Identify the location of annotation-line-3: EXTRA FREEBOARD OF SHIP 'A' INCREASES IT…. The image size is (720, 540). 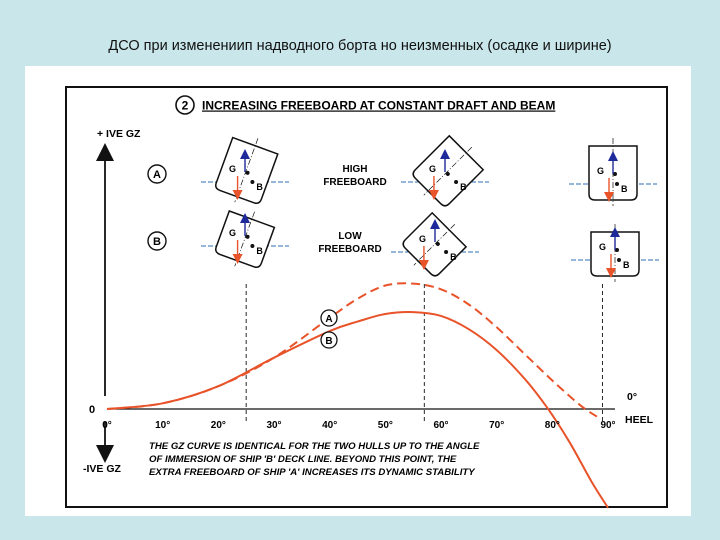
(312, 472).